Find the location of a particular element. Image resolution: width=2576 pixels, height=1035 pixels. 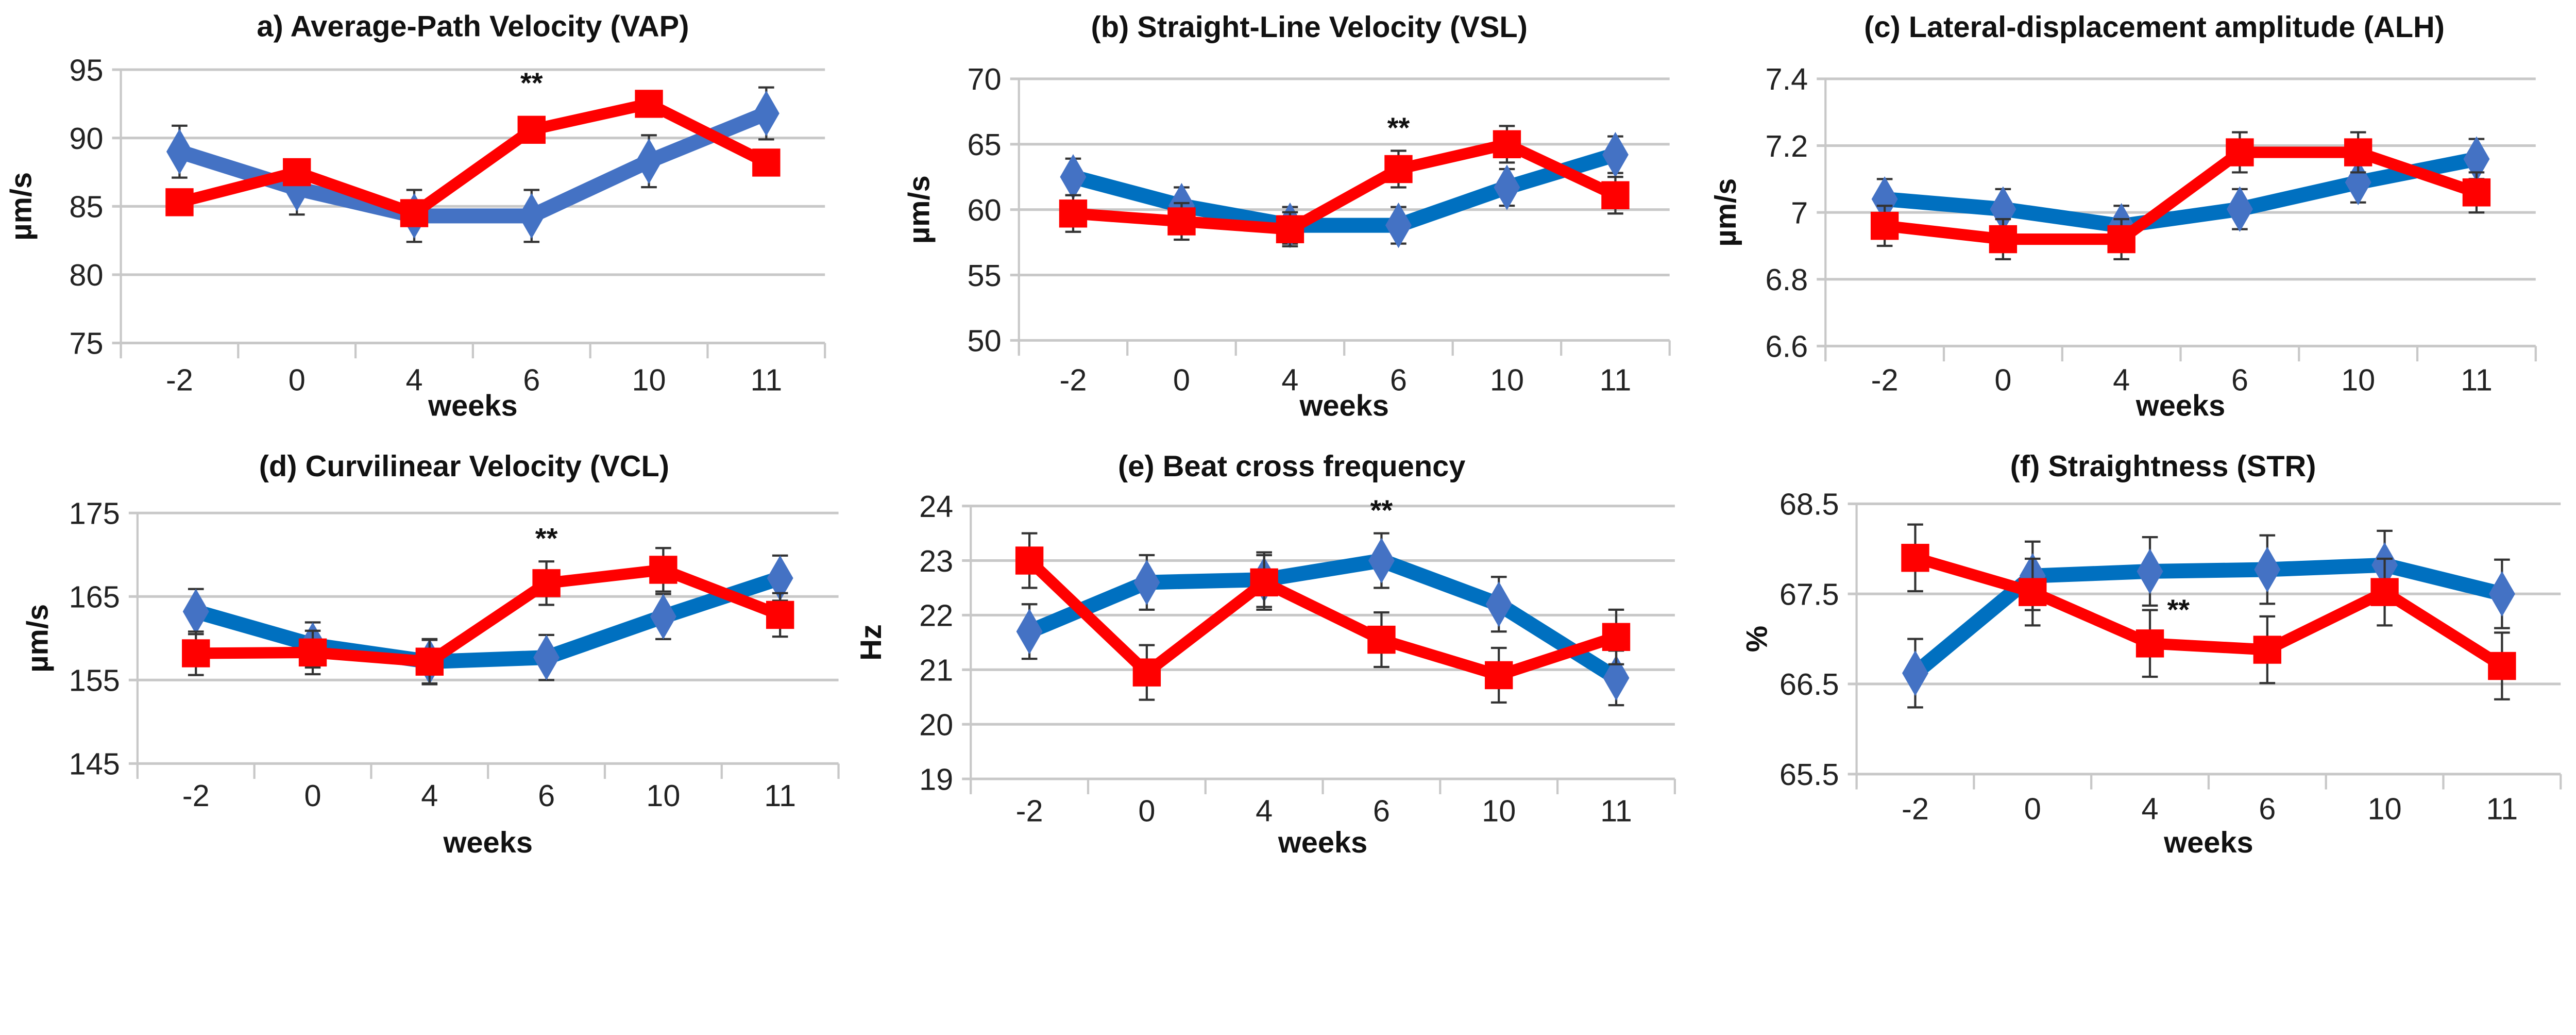

y-tick-label: 7 is located at coordinates (1799, 212).